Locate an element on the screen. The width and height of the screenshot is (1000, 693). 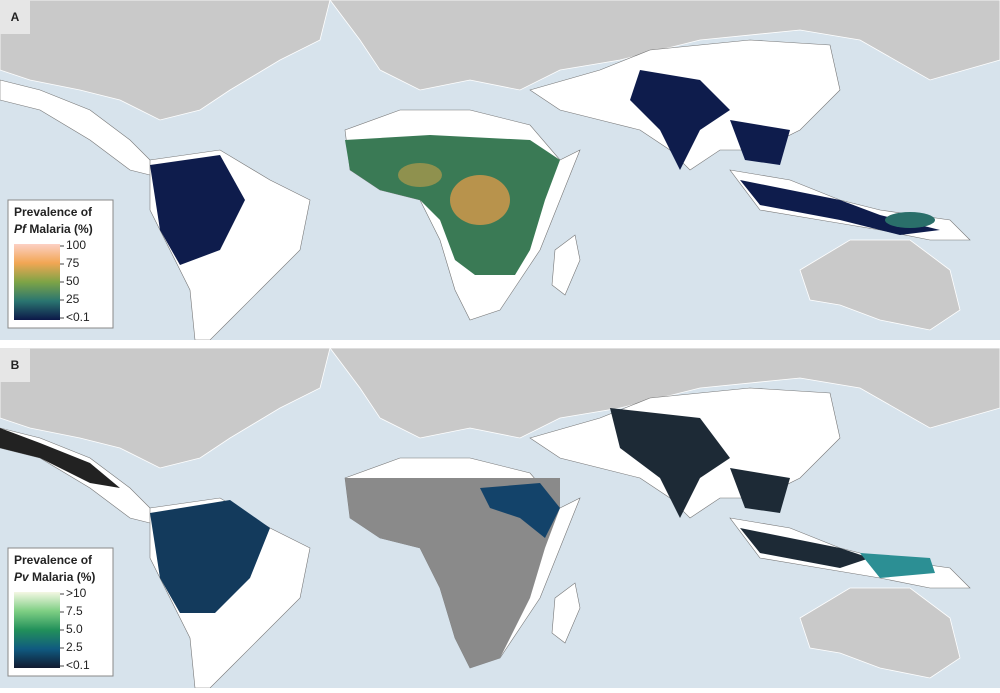
legend-tick-label: 100 is located at coordinates (76, 245).